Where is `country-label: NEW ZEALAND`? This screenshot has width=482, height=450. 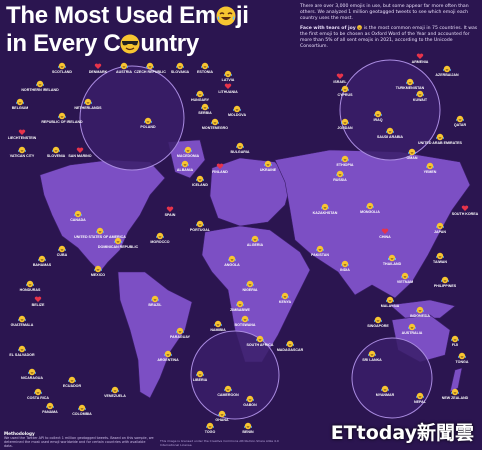
country-label: NEW ZEALAND is located at coordinates (455, 398).